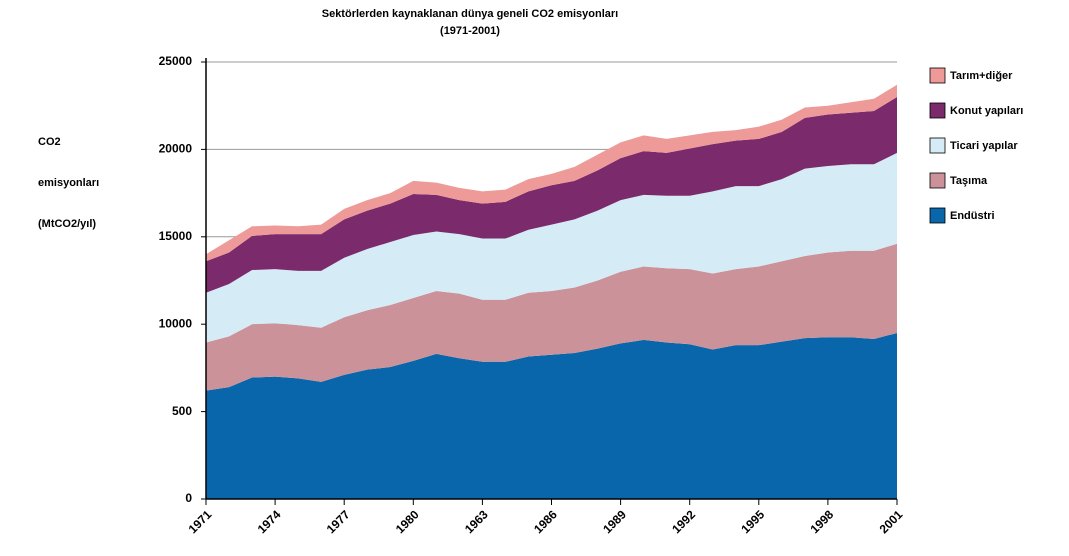 The image size is (1069, 556). Describe the element at coordinates (470, 31) in the screenshot. I see `chart-subtitle: (1971-2001)` at that location.